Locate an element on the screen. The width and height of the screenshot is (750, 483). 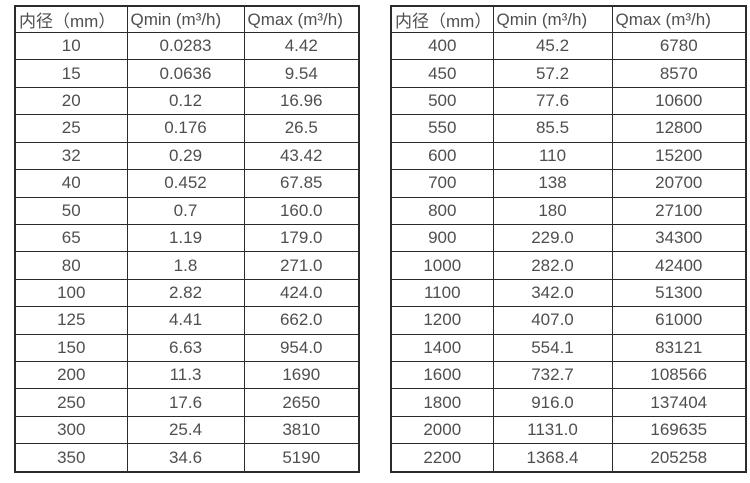
table-cell: 85.5 is located at coordinates (552, 128).